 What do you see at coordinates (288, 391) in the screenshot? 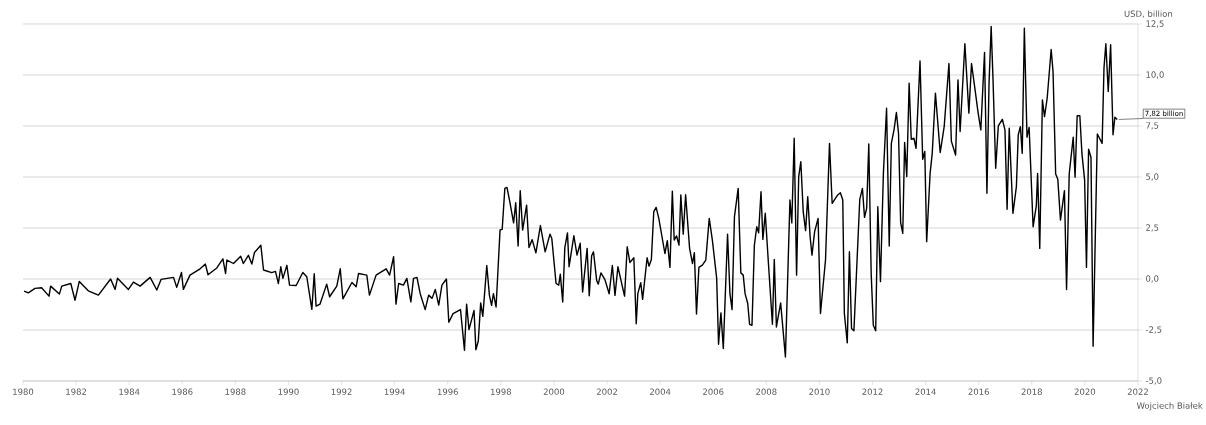
I see `x-tick-label: 1990` at bounding box center [288, 391].